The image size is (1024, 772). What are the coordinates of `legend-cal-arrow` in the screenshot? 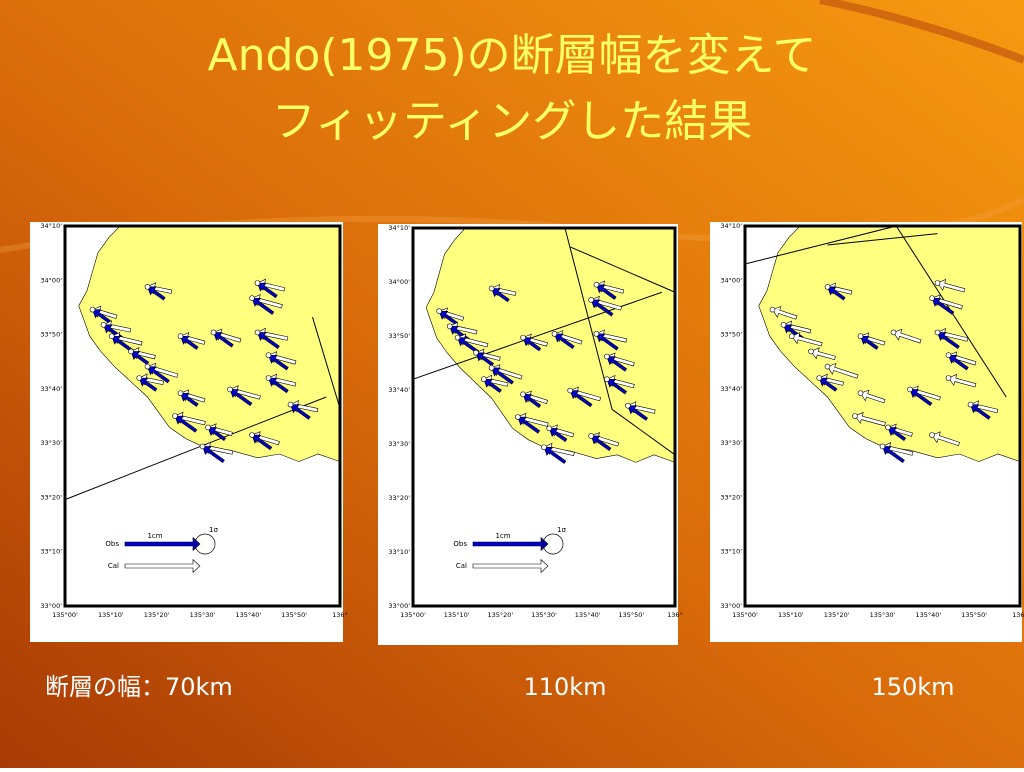 It's located at (162, 566).